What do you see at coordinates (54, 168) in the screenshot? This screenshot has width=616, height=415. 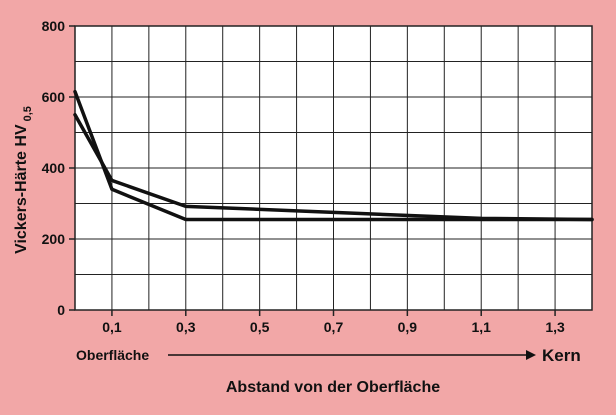 I see `y-tick-label: 400` at bounding box center [54, 168].